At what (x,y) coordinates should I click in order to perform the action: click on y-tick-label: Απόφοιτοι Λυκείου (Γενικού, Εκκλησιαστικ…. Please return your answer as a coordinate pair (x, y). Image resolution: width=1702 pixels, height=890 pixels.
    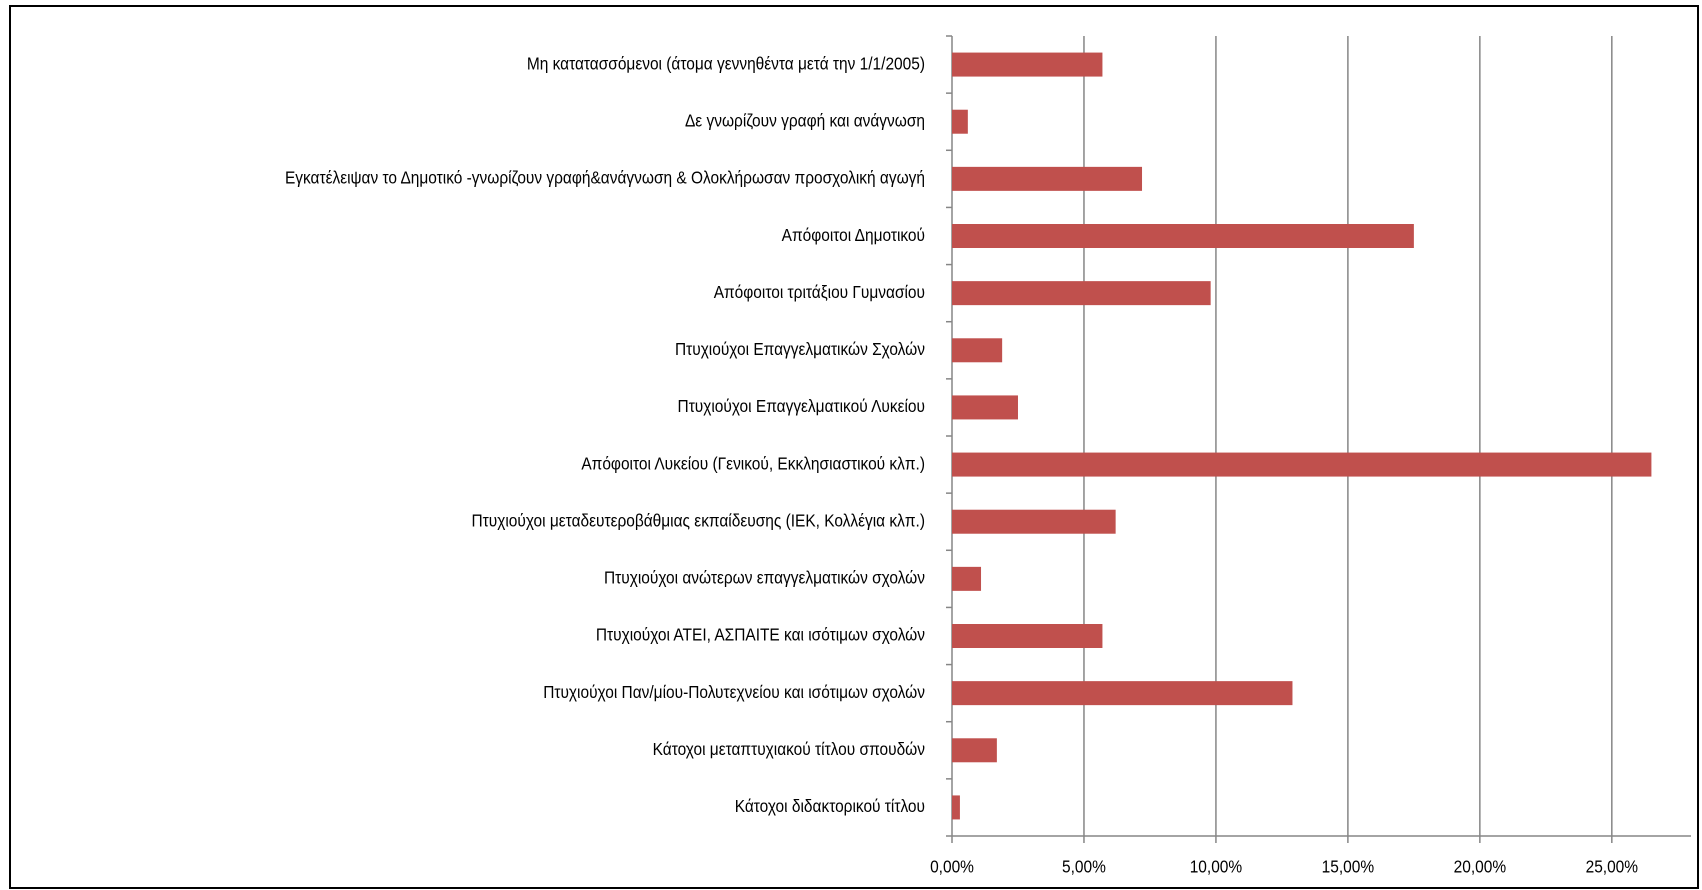
    Looking at the image, I should click on (753, 463).